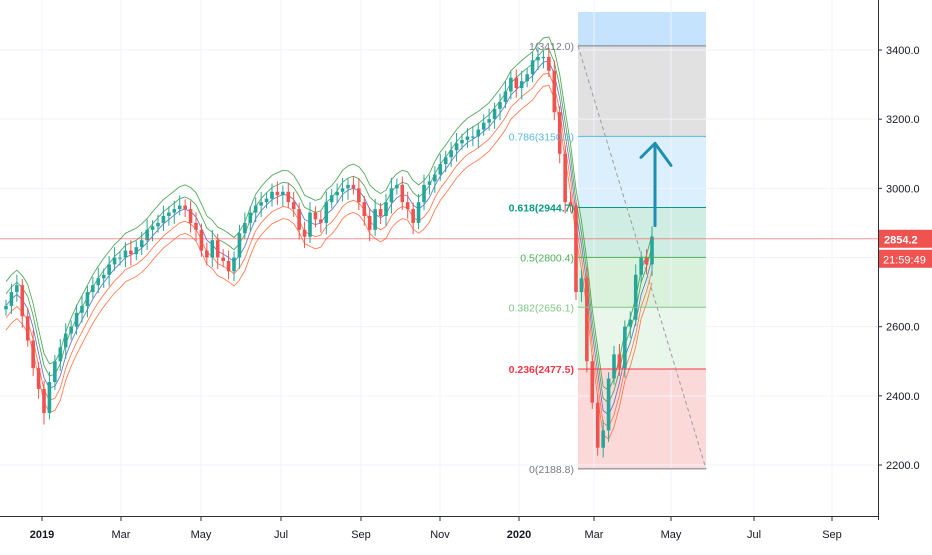 The width and height of the screenshot is (932, 555). Describe the element at coordinates (551, 470) in the screenshot. I see `fib-label-0: 0(2188.8)` at that location.